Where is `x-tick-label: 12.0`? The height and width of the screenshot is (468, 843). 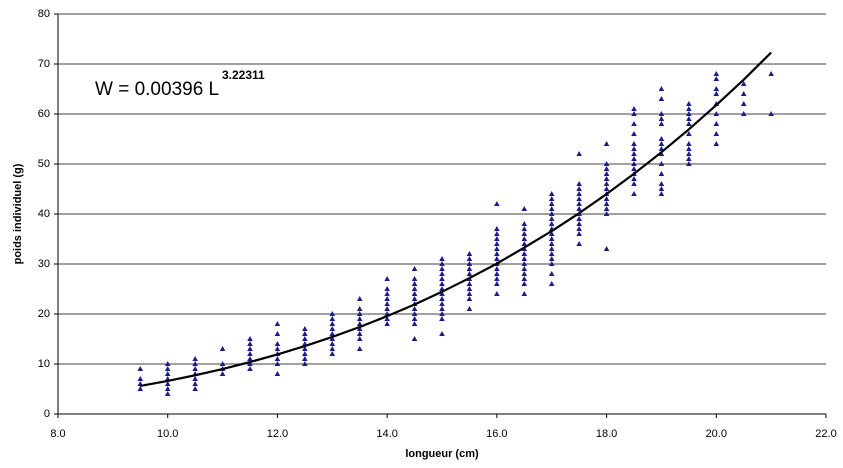
x-tick-label: 12.0 is located at coordinates (277, 434).